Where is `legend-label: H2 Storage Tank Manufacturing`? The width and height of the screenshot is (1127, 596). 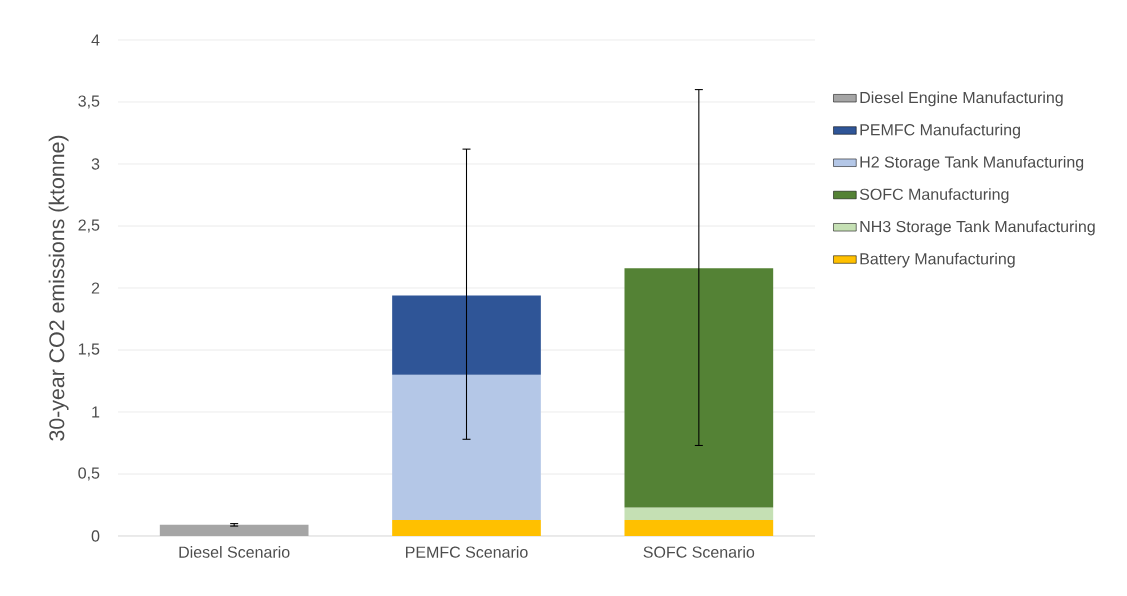
legend-label: H2 Storage Tank Manufacturing is located at coordinates (972, 163).